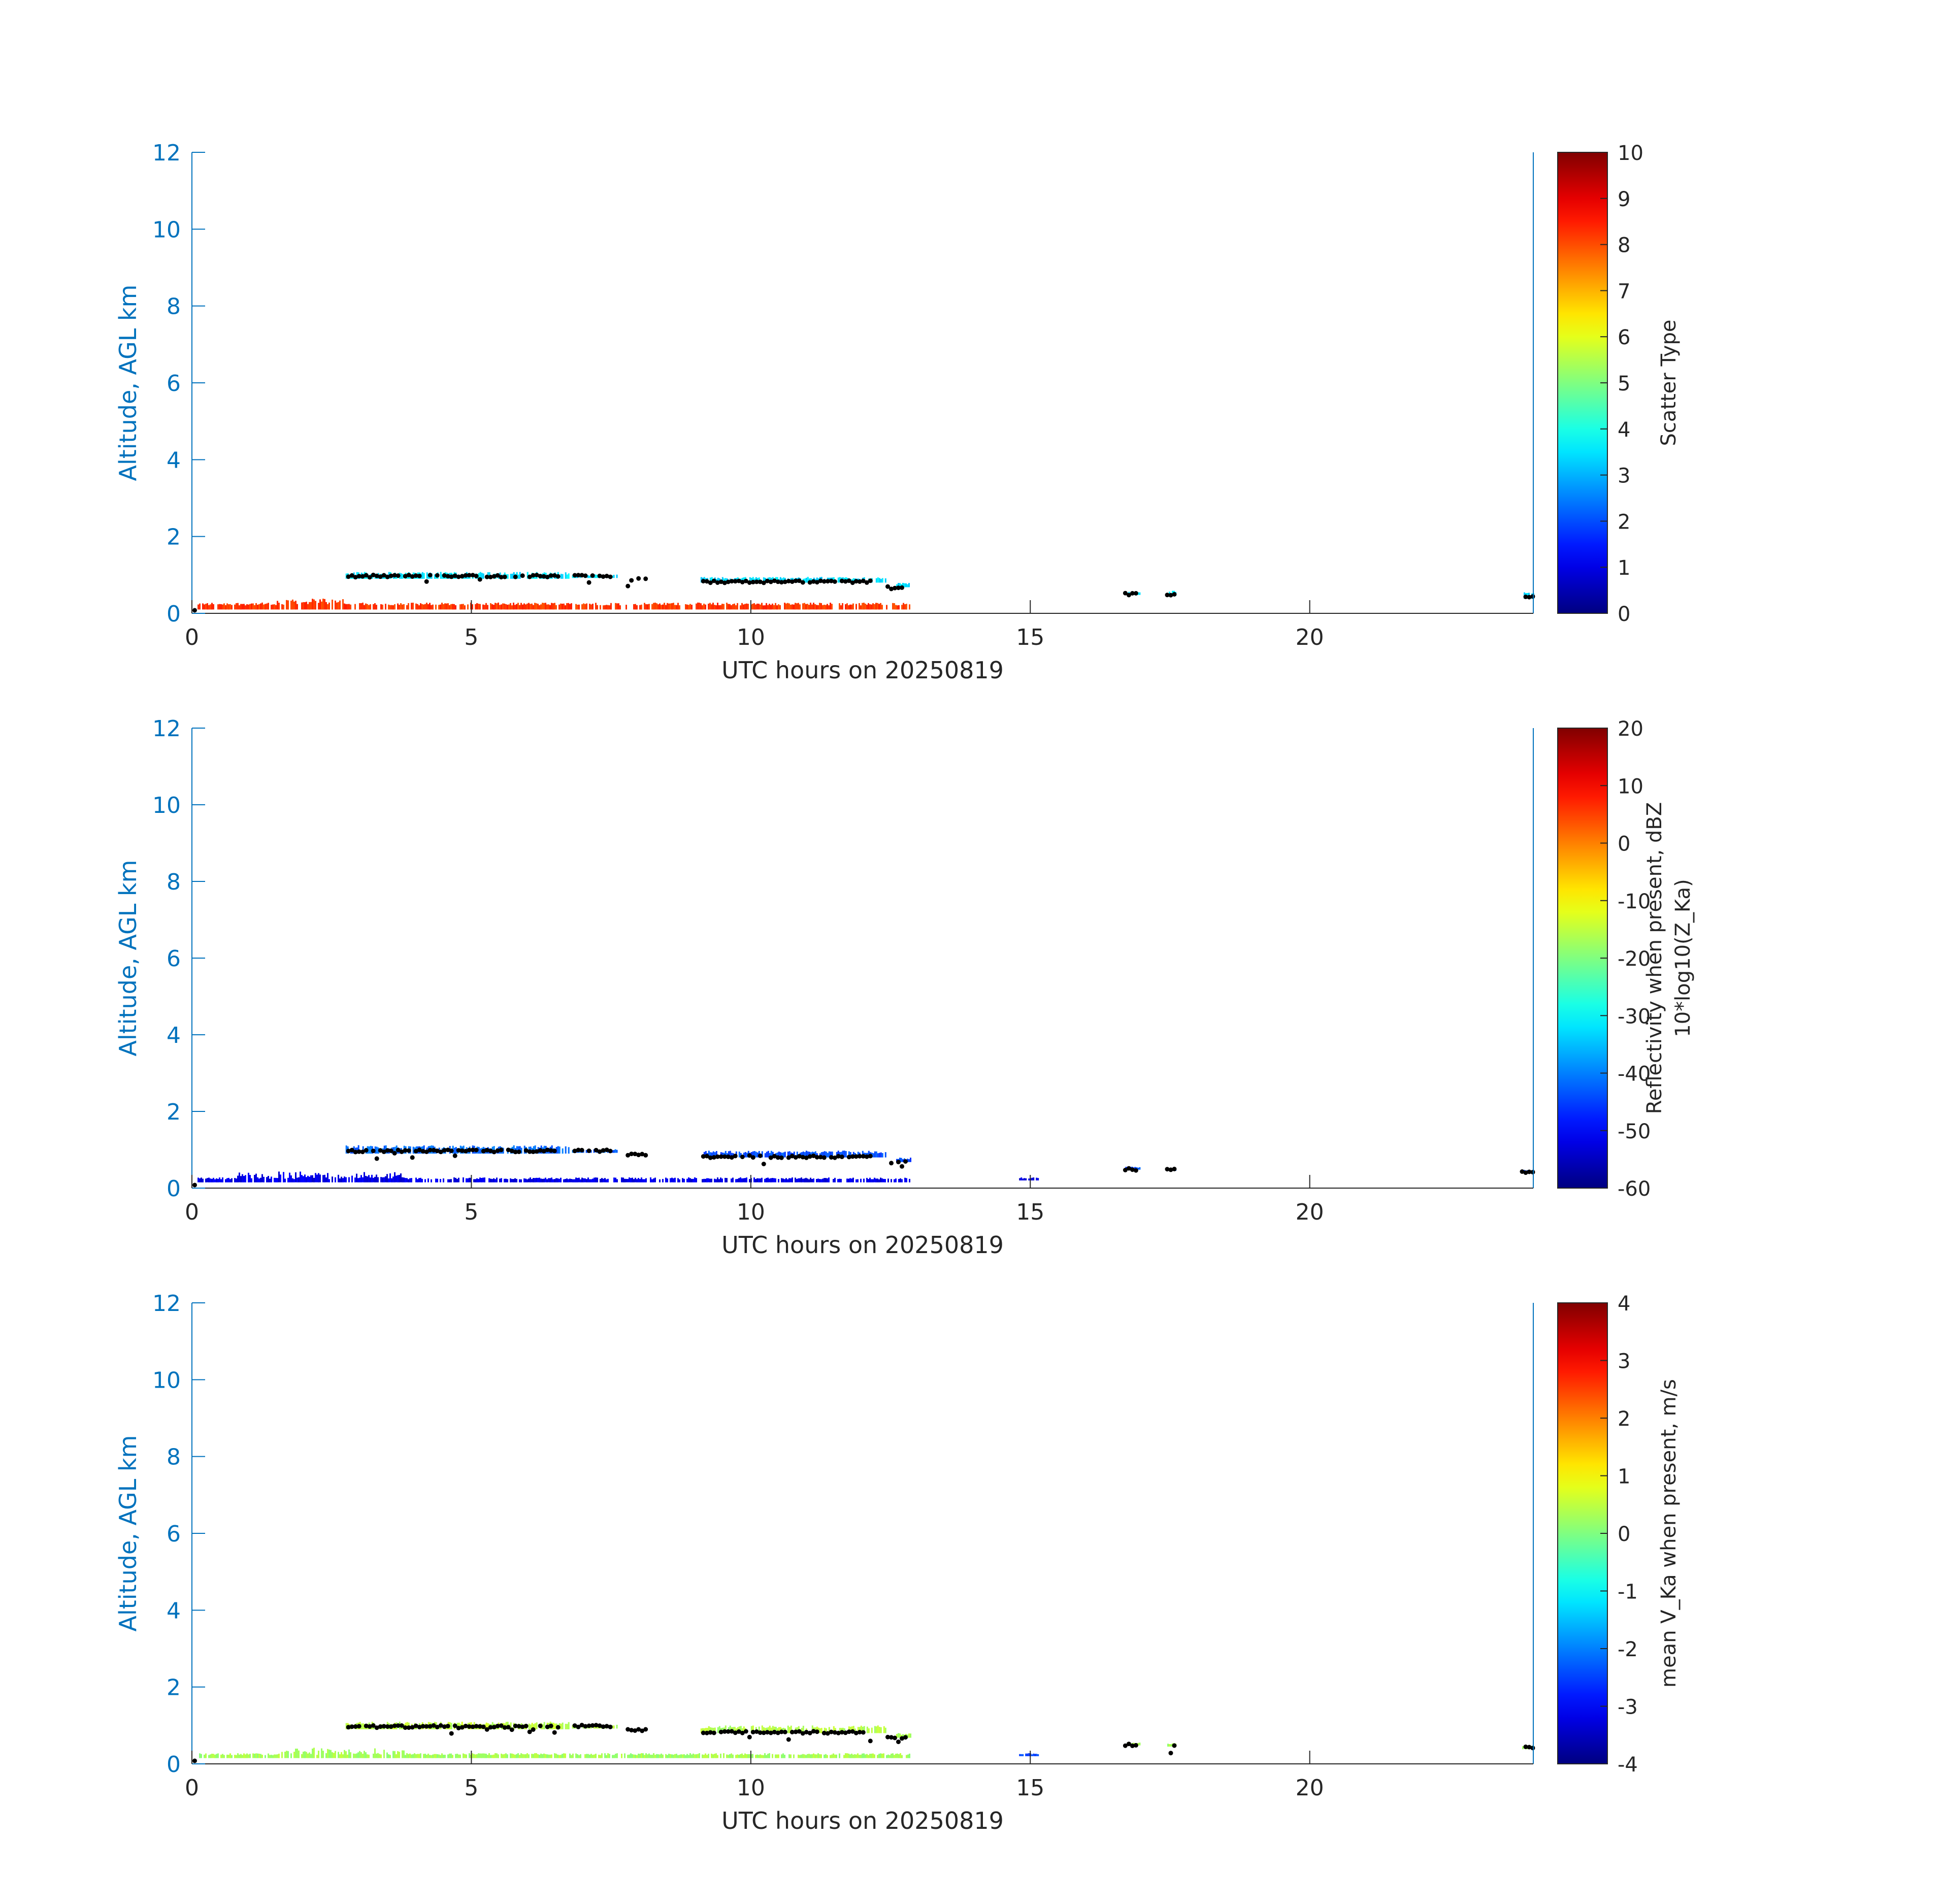  I want to click on y-tick-label: 10, so click(166, 230).